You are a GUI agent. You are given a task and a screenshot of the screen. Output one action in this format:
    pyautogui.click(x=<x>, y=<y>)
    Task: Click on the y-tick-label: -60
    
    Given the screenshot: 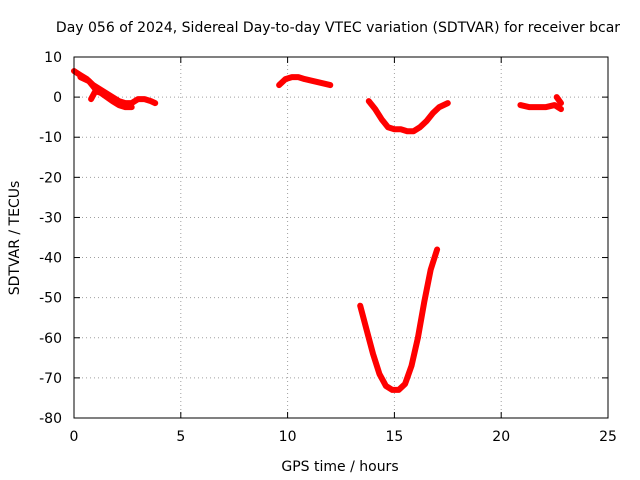 What is the action you would take?
    pyautogui.click(x=50, y=339)
    